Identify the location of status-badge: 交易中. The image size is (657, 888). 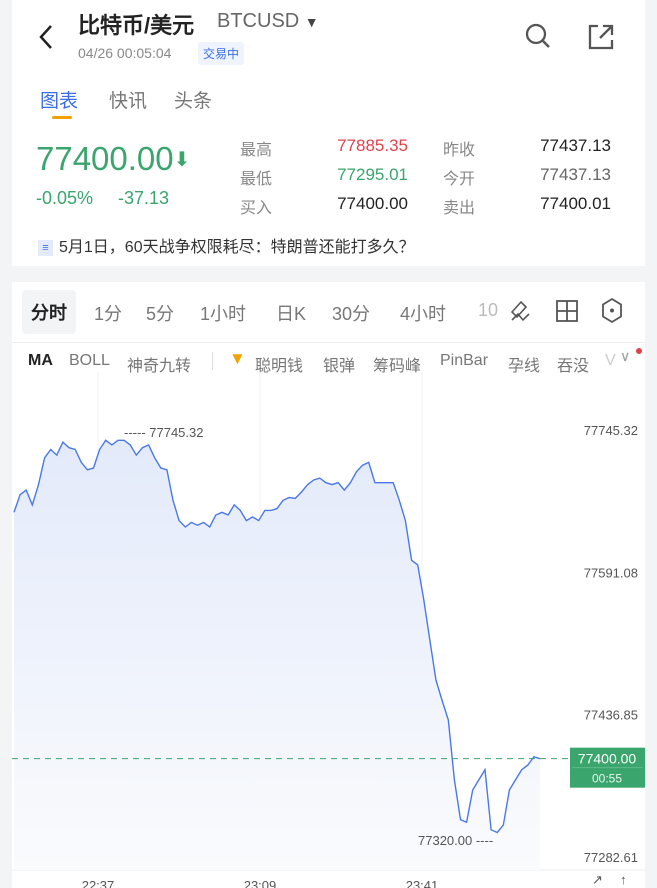
(221, 53).